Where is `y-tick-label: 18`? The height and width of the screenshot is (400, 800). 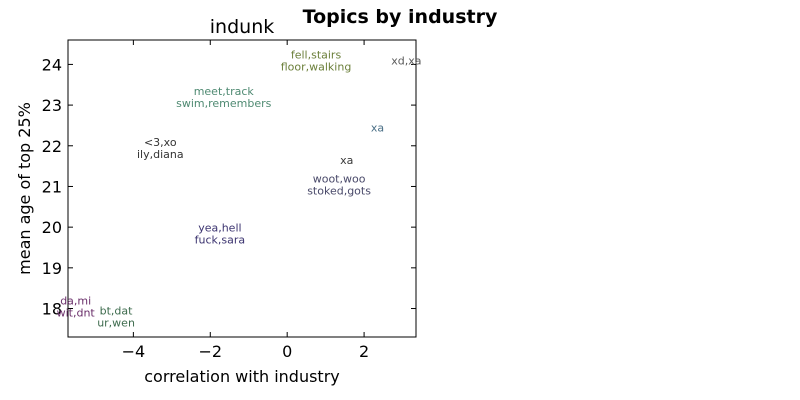 y-tick-label: 18 is located at coordinates (52, 309).